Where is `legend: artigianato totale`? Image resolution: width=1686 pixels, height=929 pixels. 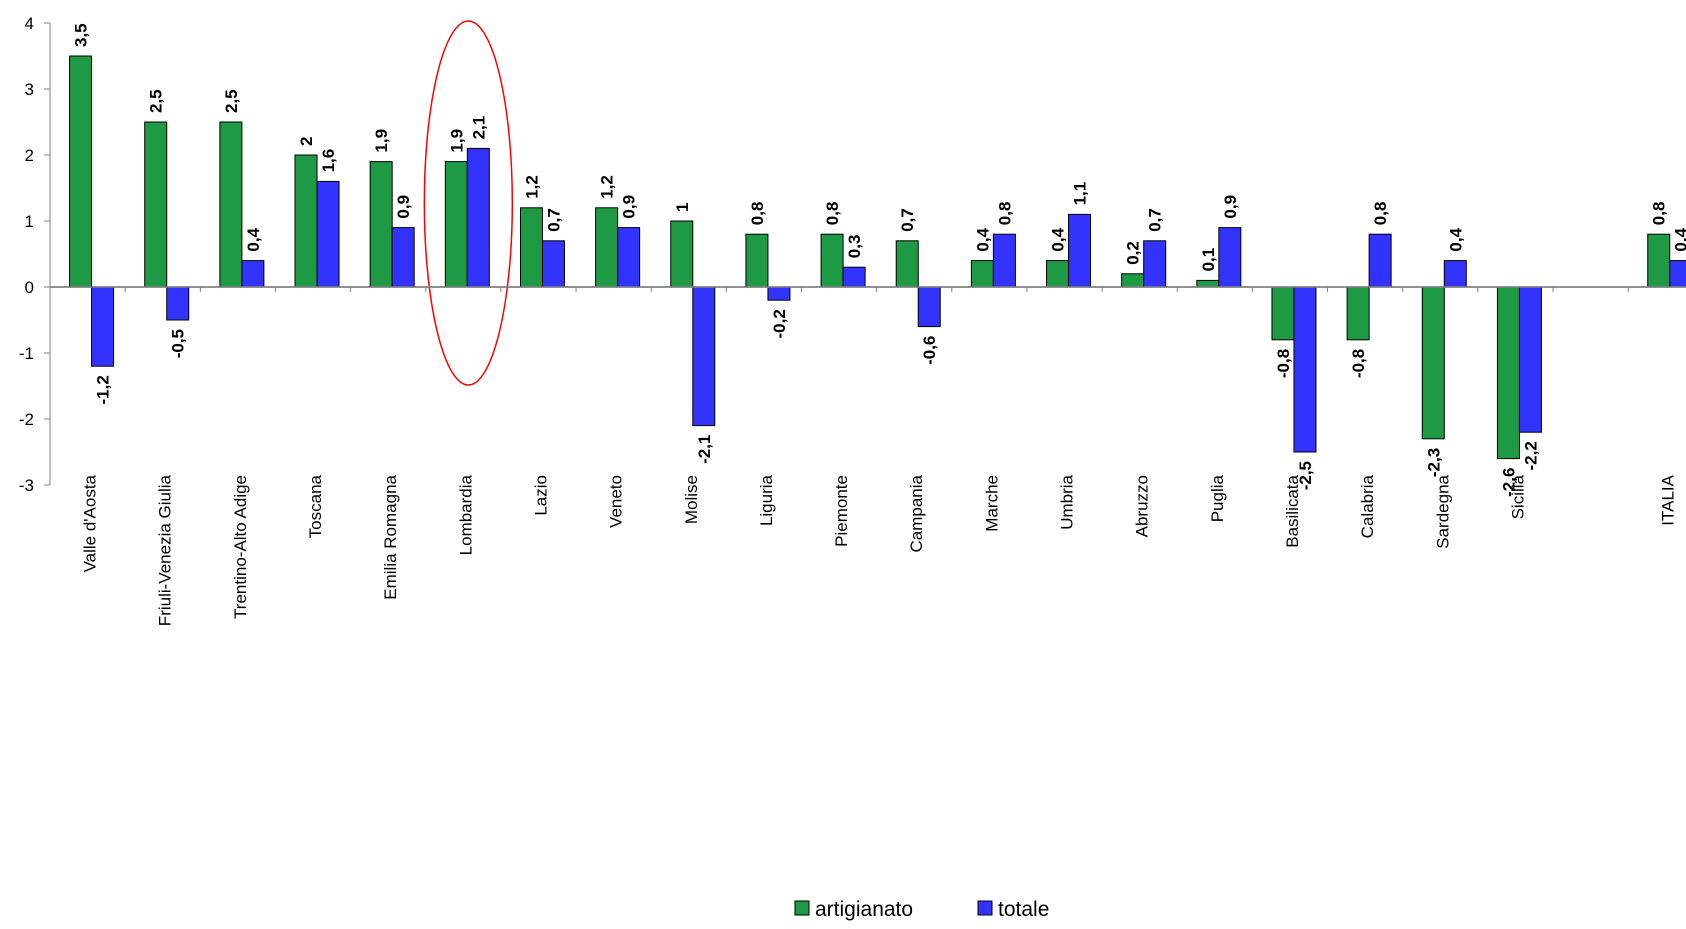 legend: artigianato totale is located at coordinates (921, 909).